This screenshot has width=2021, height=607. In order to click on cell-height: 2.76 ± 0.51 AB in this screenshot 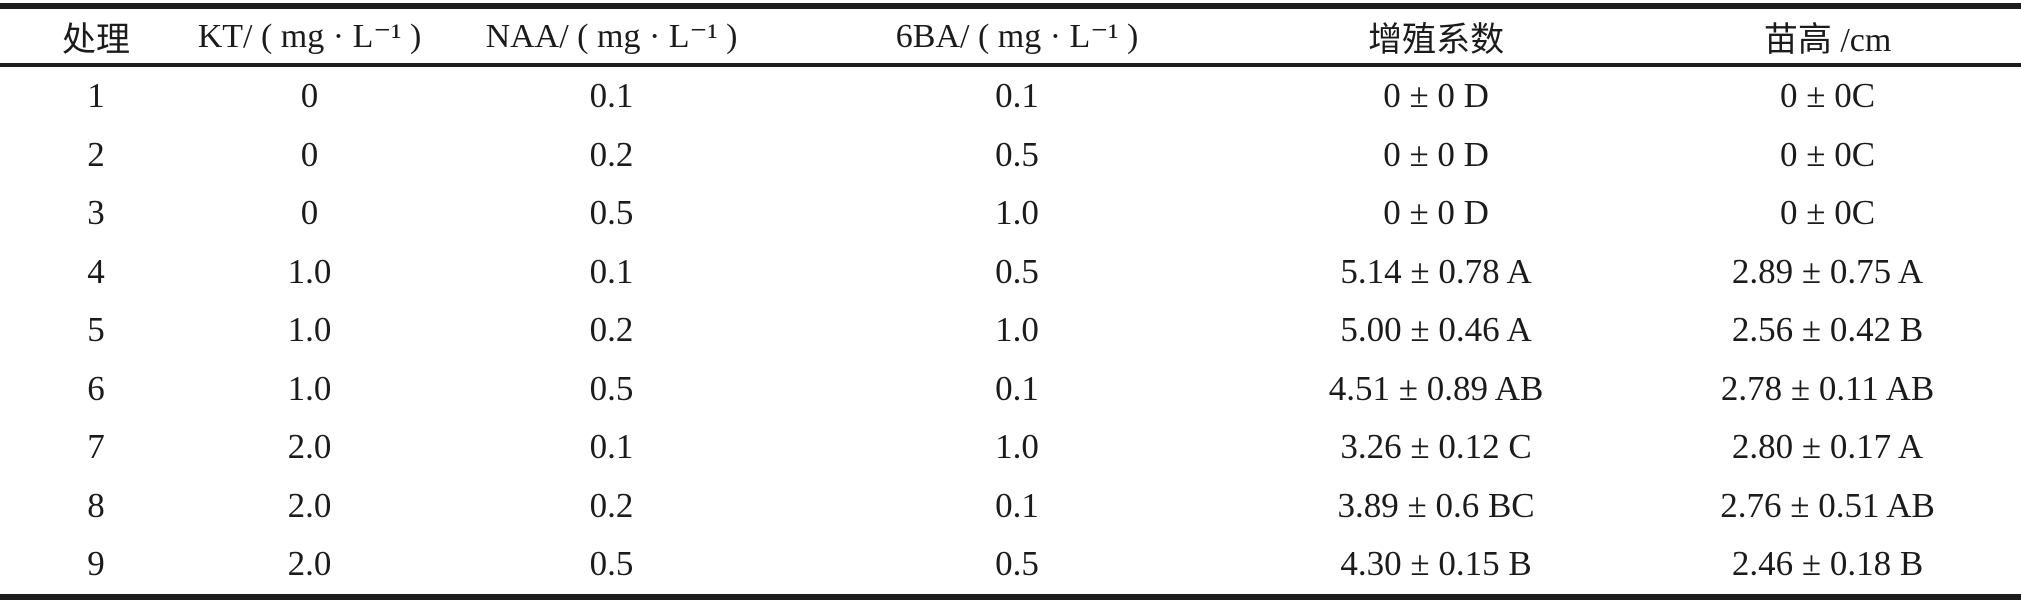, I will do `click(1827, 505)`.